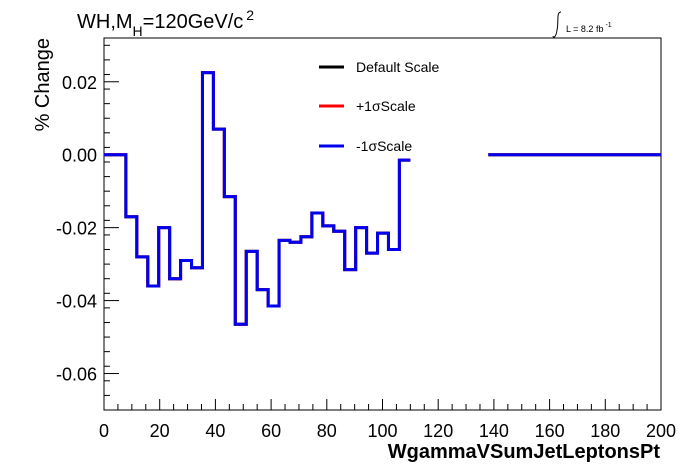 Image resolution: width=696 pixels, height=472 pixels. What do you see at coordinates (79, 83) in the screenshot?
I see `y-tick-label: 0.02` at bounding box center [79, 83].